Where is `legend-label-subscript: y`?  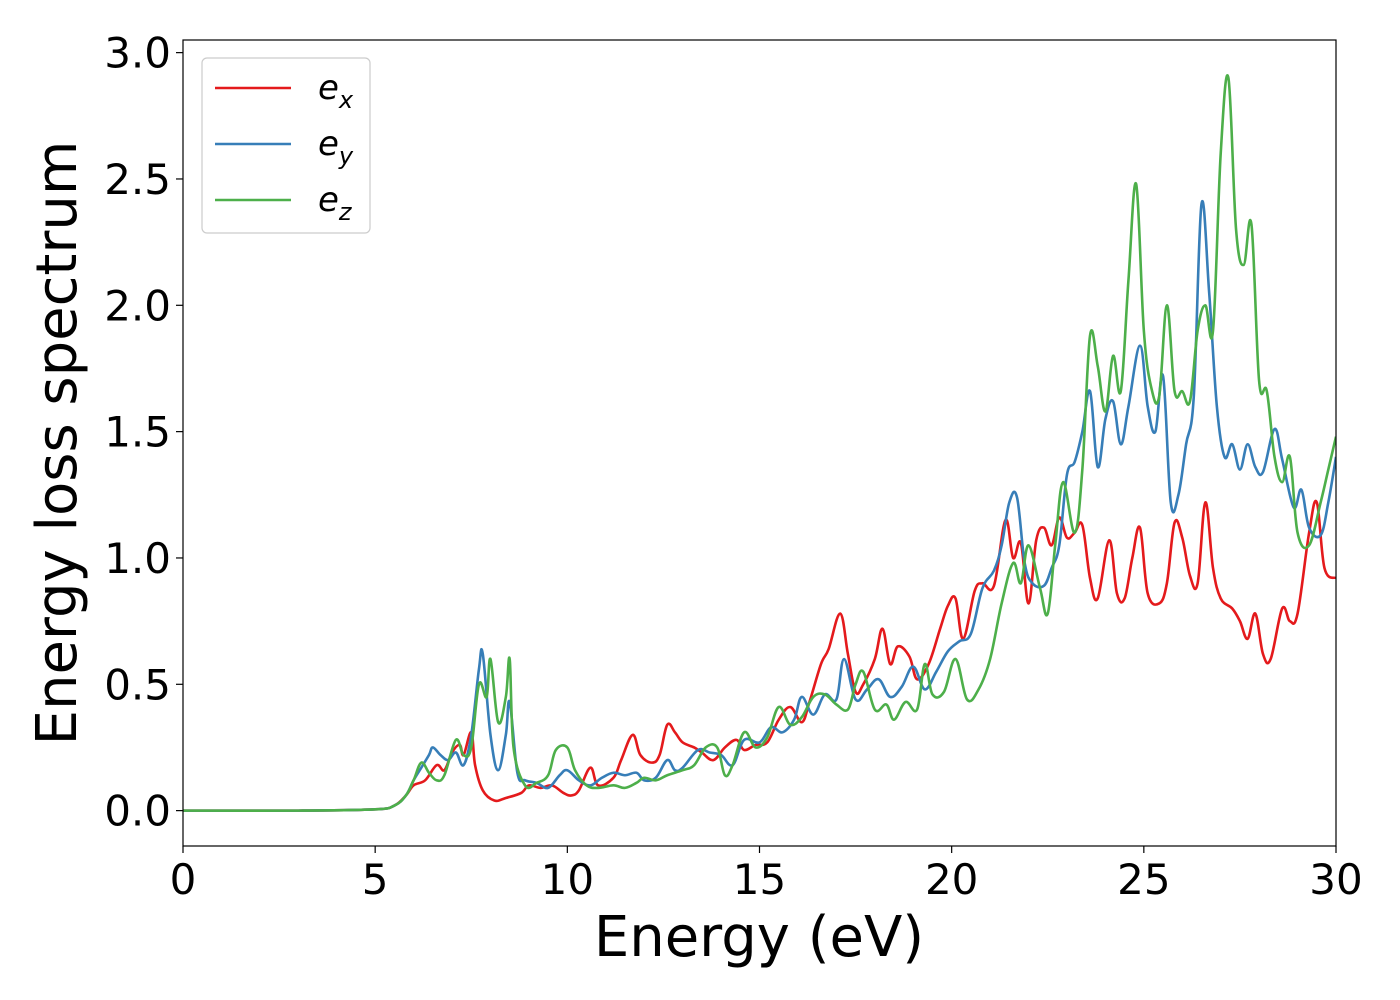
legend-label-subscript: y is located at coordinates (346, 156).